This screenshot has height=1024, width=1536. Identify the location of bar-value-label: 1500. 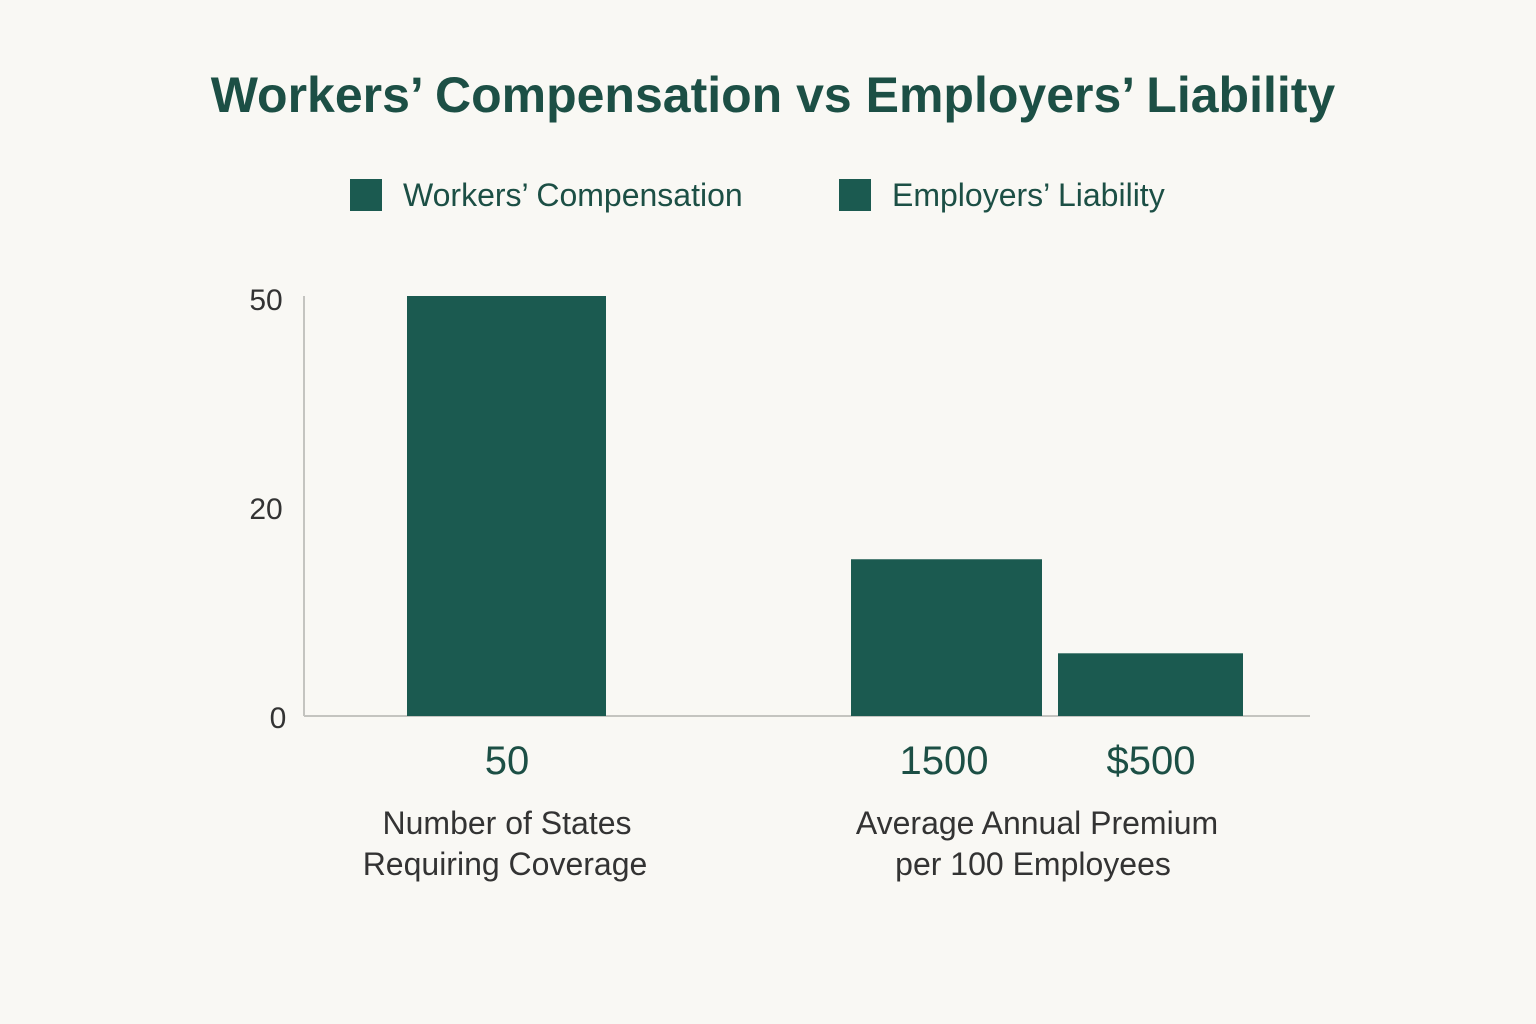
(944, 761).